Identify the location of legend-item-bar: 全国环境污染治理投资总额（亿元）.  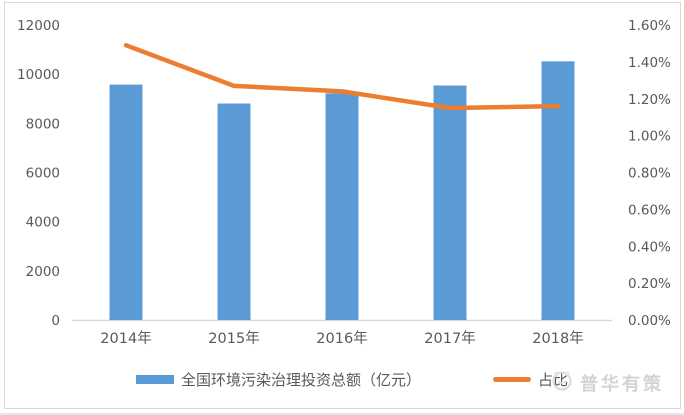
(278, 379).